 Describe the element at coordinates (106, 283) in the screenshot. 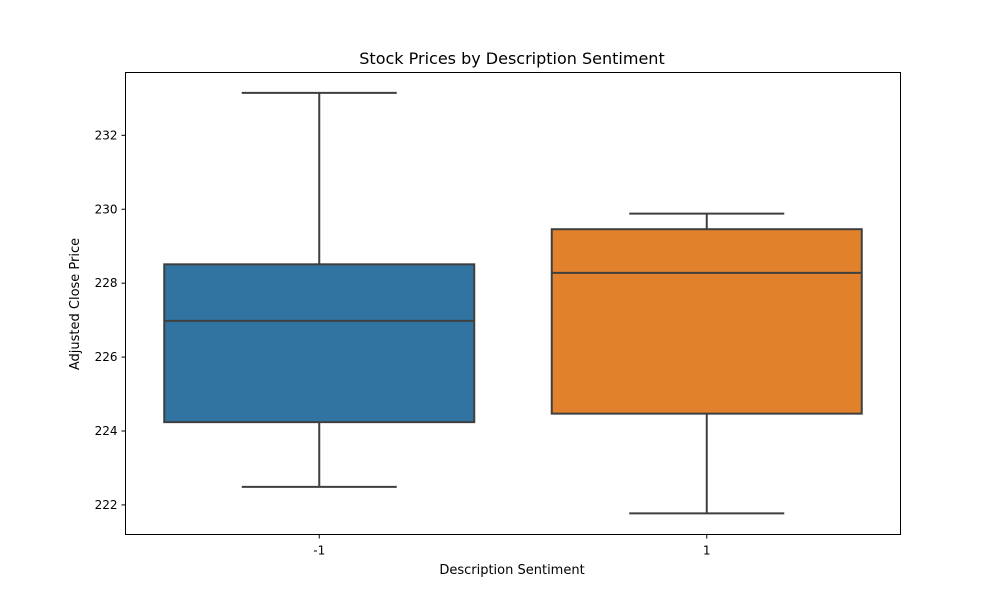

I see `y-tick-label: 228` at that location.